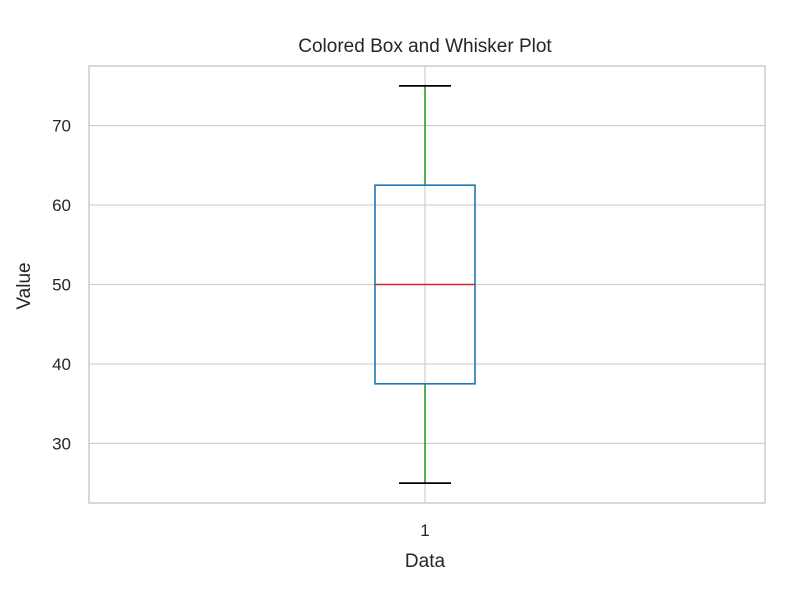 The image size is (800, 607). I want to click on y-tick-label: 30, so click(61, 443).